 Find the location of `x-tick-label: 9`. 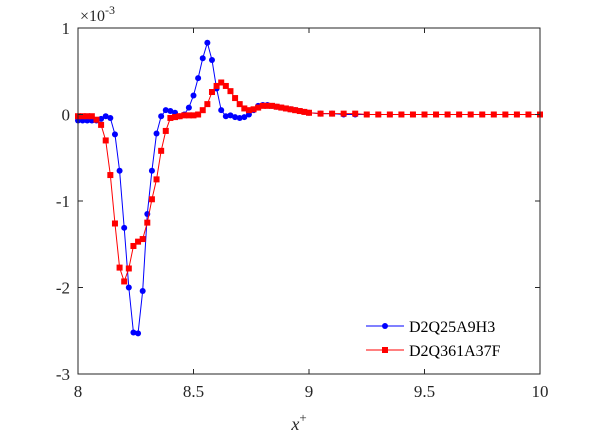

x-tick-label: 9 is located at coordinates (309, 391).